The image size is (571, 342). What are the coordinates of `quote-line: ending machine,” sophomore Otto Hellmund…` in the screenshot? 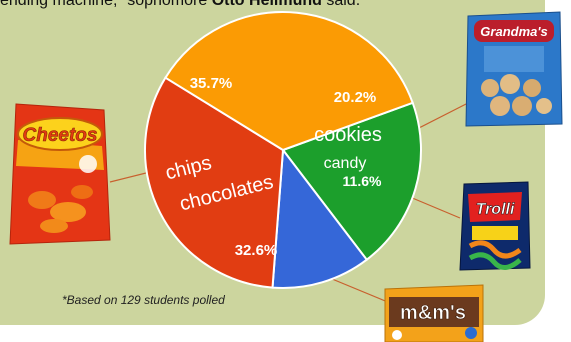 It's located at (230, 7).